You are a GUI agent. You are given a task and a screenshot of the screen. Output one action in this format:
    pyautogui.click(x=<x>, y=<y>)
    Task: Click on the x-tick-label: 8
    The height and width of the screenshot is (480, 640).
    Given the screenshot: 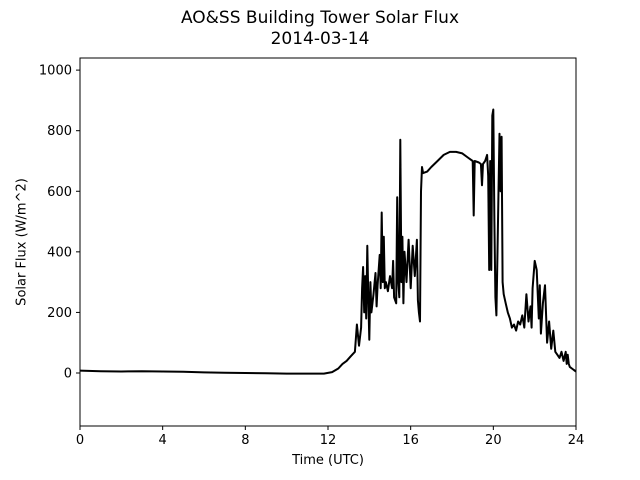 What is the action you would take?
    pyautogui.click(x=245, y=440)
    